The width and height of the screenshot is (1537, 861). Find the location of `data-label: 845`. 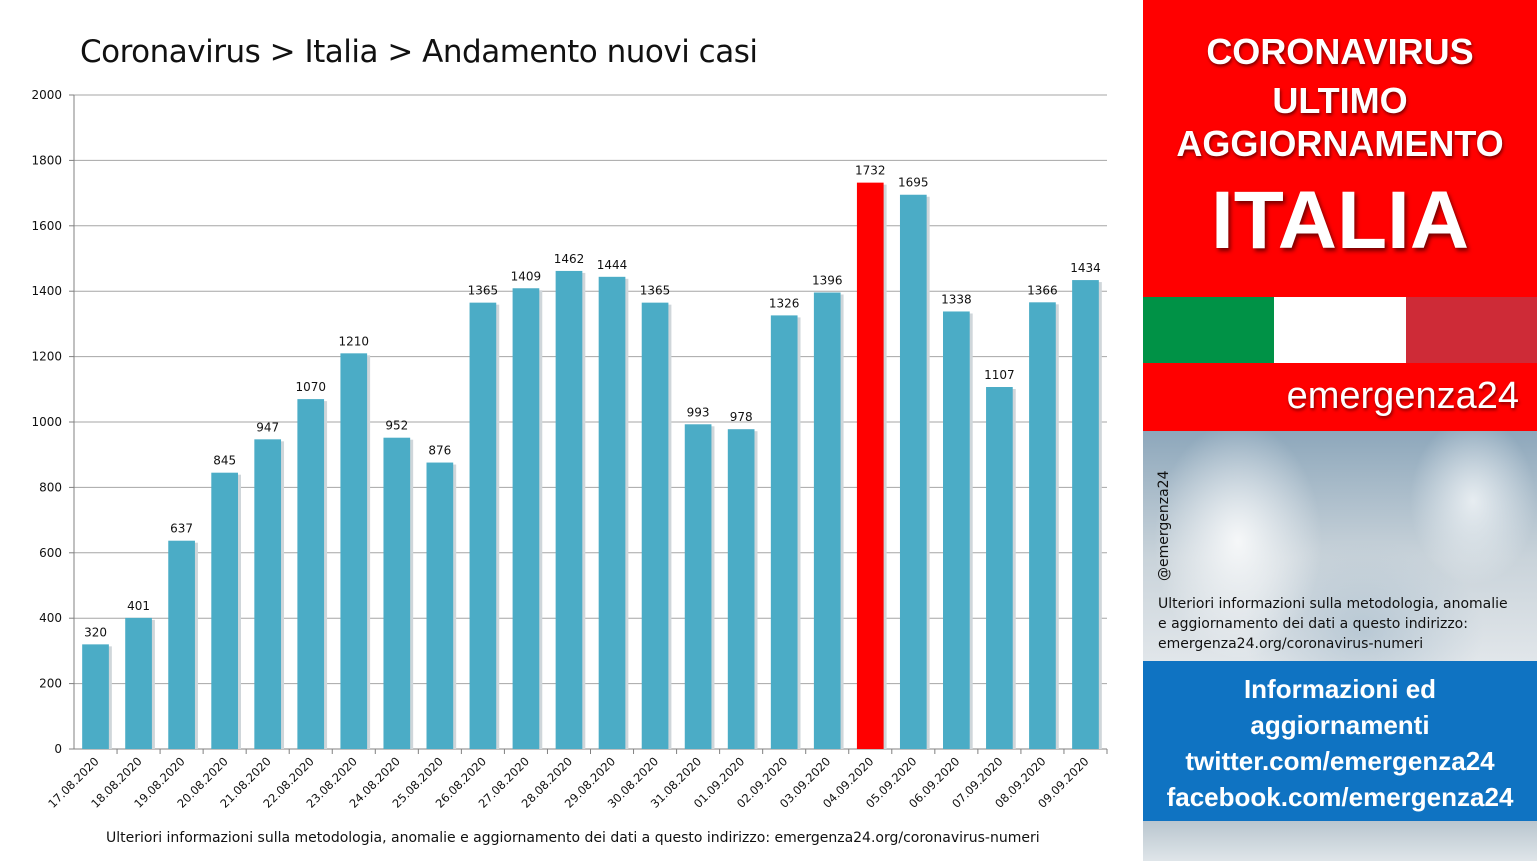

data-label: 845 is located at coordinates (224, 461).